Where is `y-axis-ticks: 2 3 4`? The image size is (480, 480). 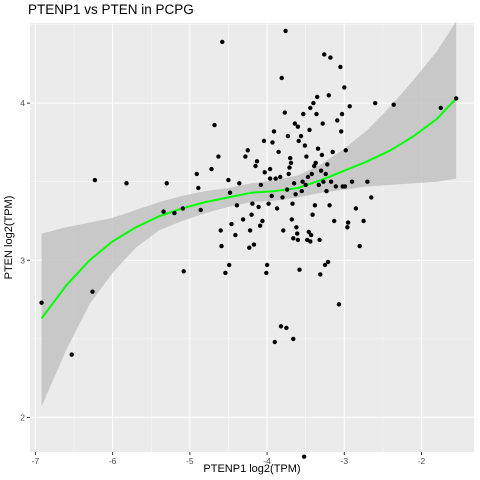 y-axis-ticks: 2 3 4 is located at coordinates (25, 260).